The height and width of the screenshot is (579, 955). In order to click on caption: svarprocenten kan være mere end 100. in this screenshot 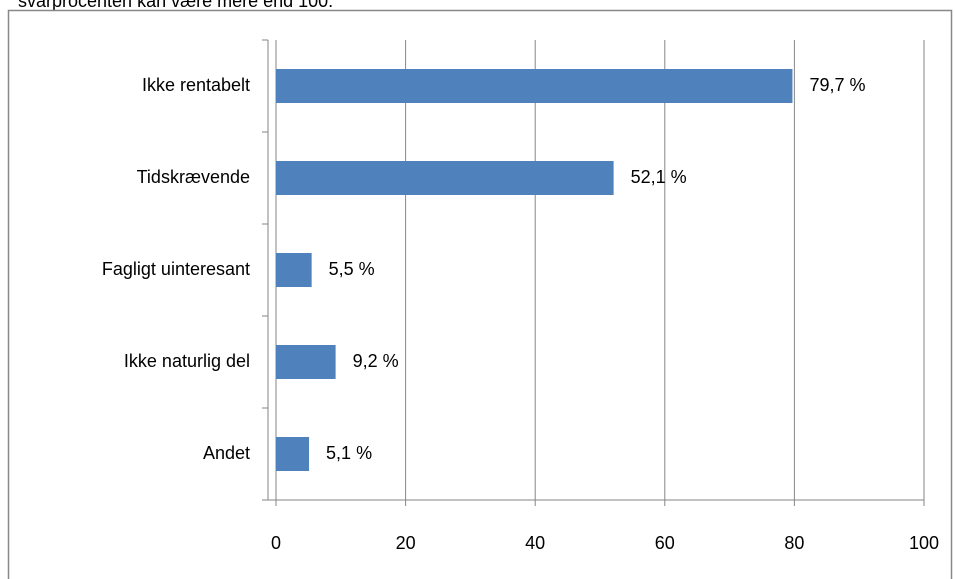, I will do `click(175, 5)`.